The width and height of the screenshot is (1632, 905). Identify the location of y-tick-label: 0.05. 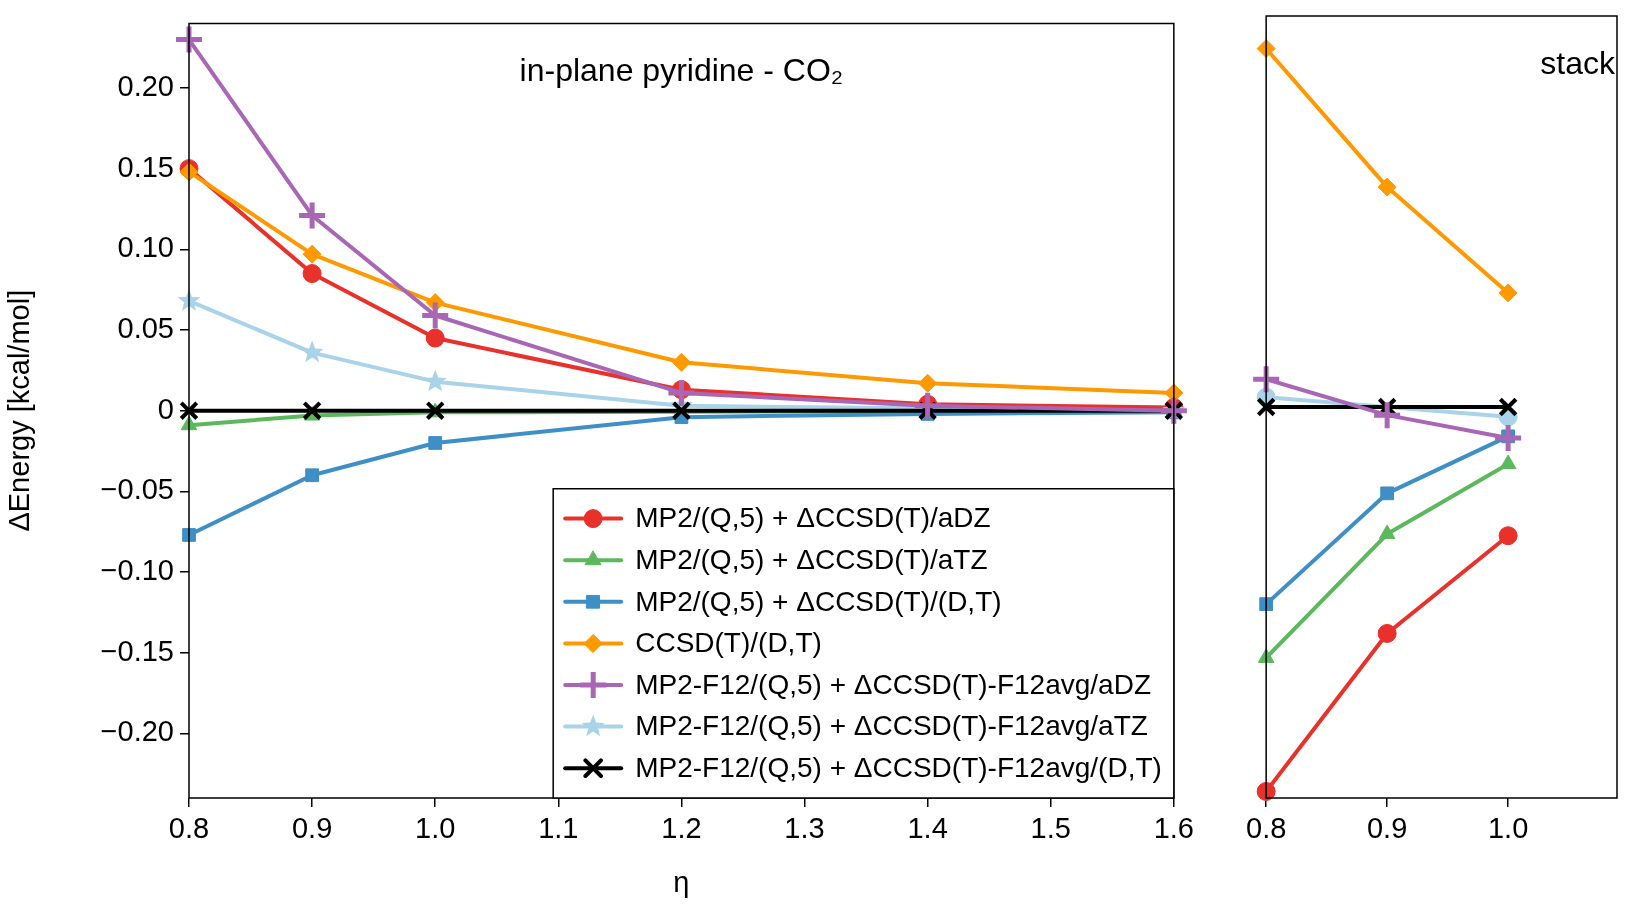
(145, 328).